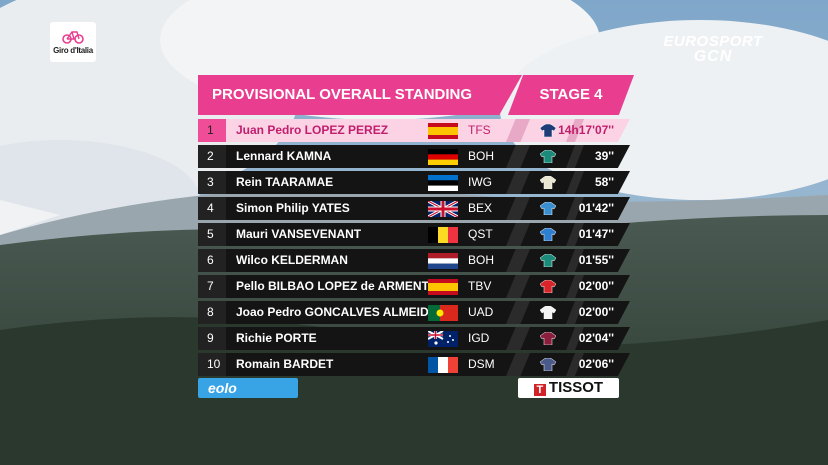 The height and width of the screenshot is (465, 828). I want to click on row-body: Lennard KAMNA BOH 39'', so click(428, 156).